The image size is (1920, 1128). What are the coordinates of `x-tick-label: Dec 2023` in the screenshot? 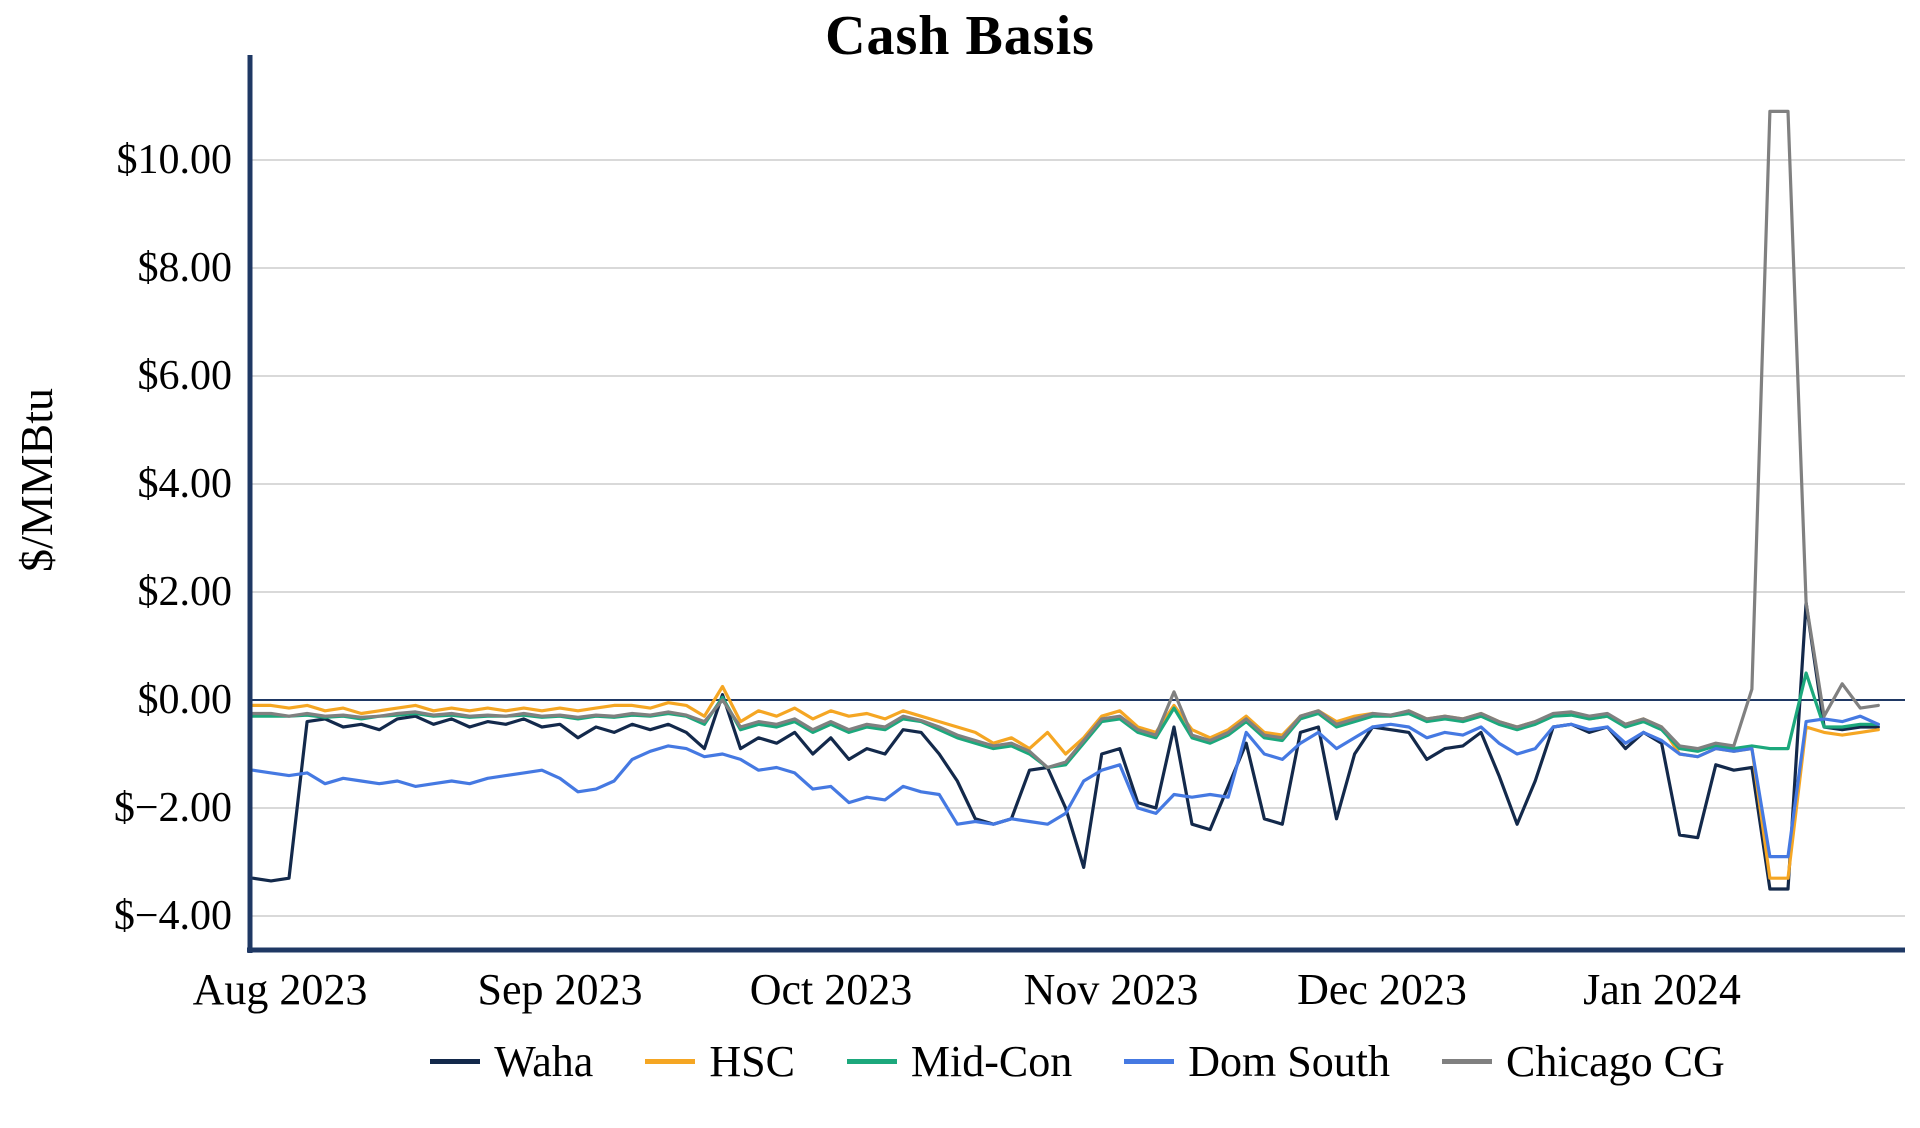 It's located at (1382, 989).